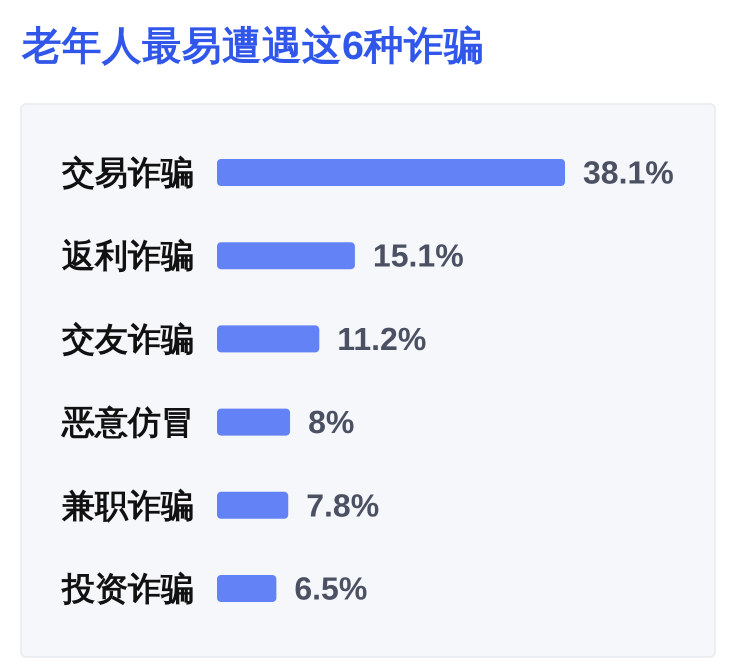  I want to click on value-label: 11.2%, so click(381, 338).